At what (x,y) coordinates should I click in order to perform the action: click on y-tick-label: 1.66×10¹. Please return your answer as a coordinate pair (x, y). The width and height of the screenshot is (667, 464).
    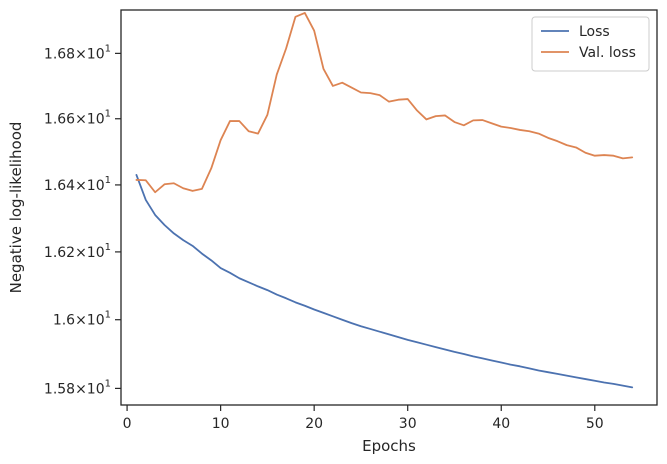
    Looking at the image, I should click on (77, 118).